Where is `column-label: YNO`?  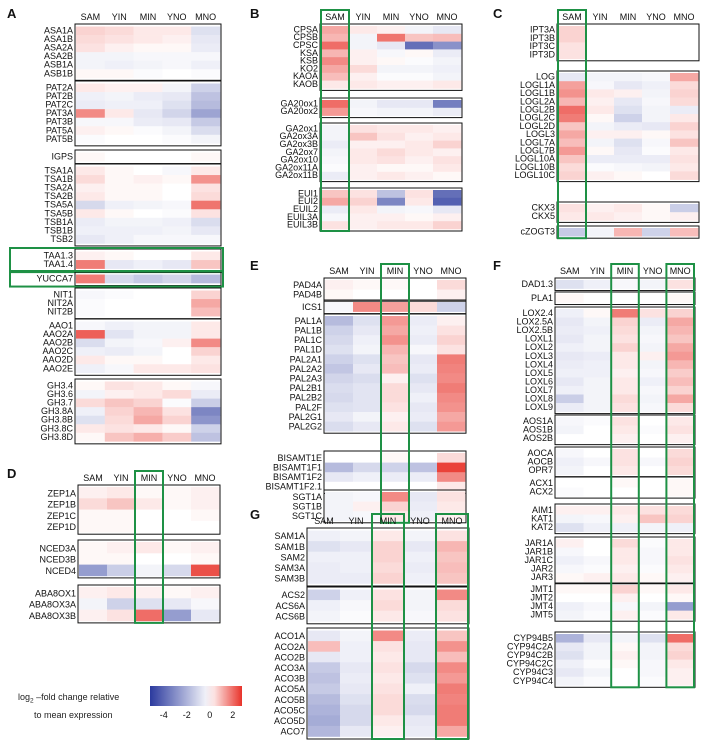 column-label: YNO is located at coordinates (423, 271).